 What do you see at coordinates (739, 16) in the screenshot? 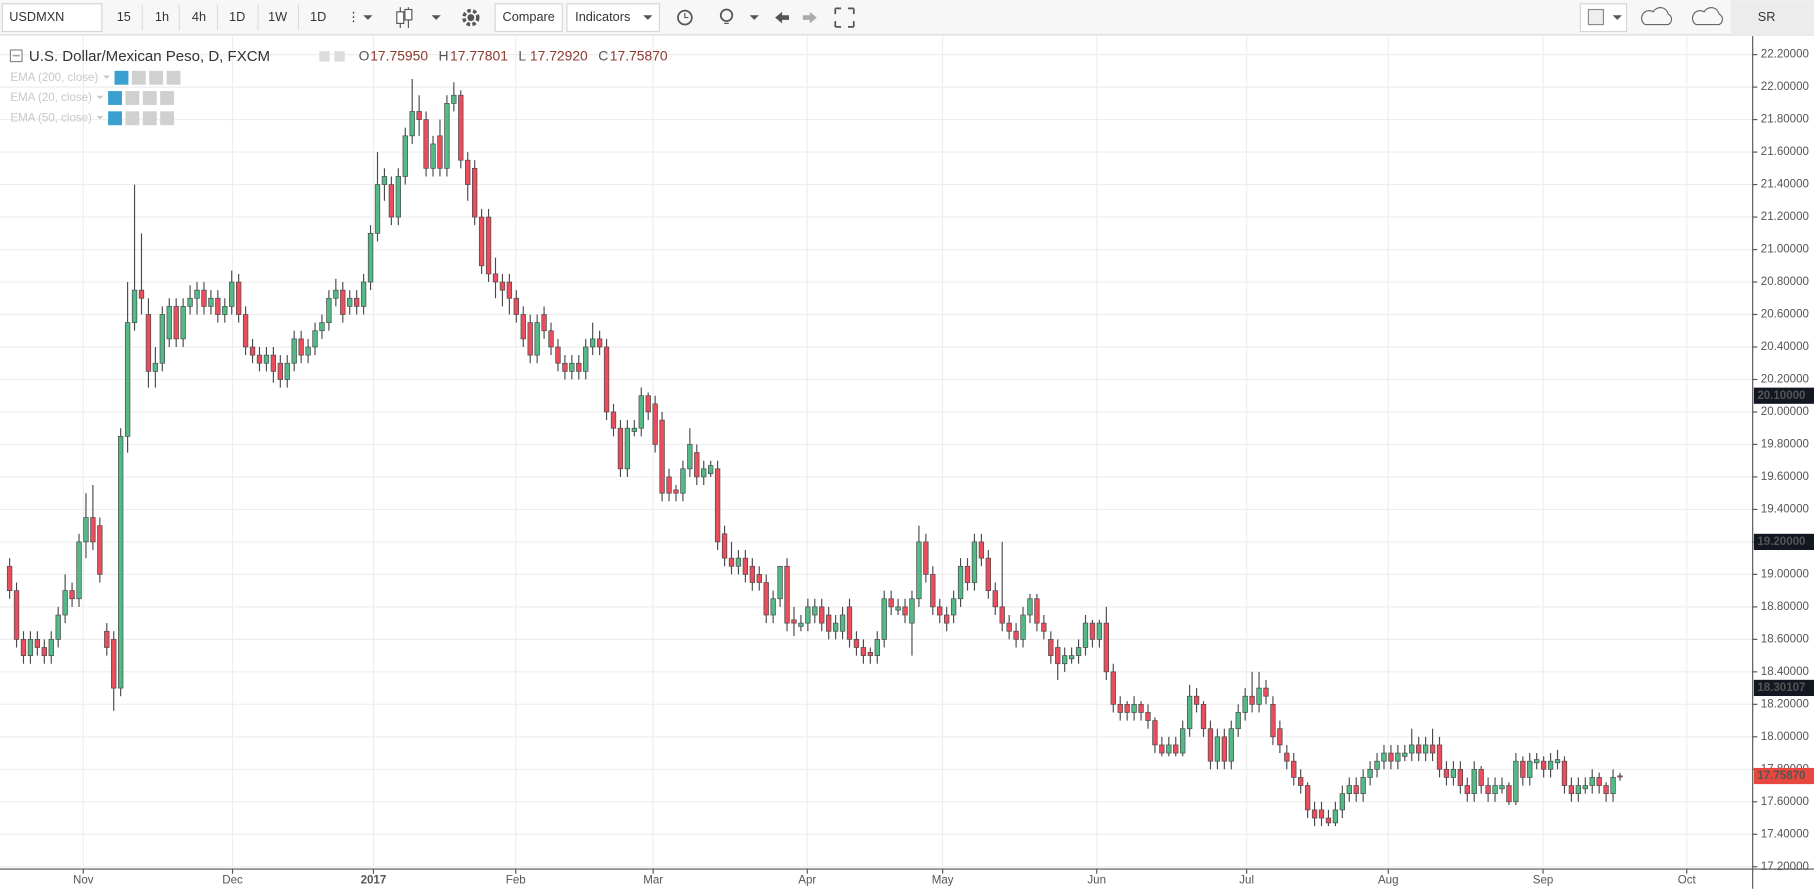
I see `ideas-button` at bounding box center [739, 16].